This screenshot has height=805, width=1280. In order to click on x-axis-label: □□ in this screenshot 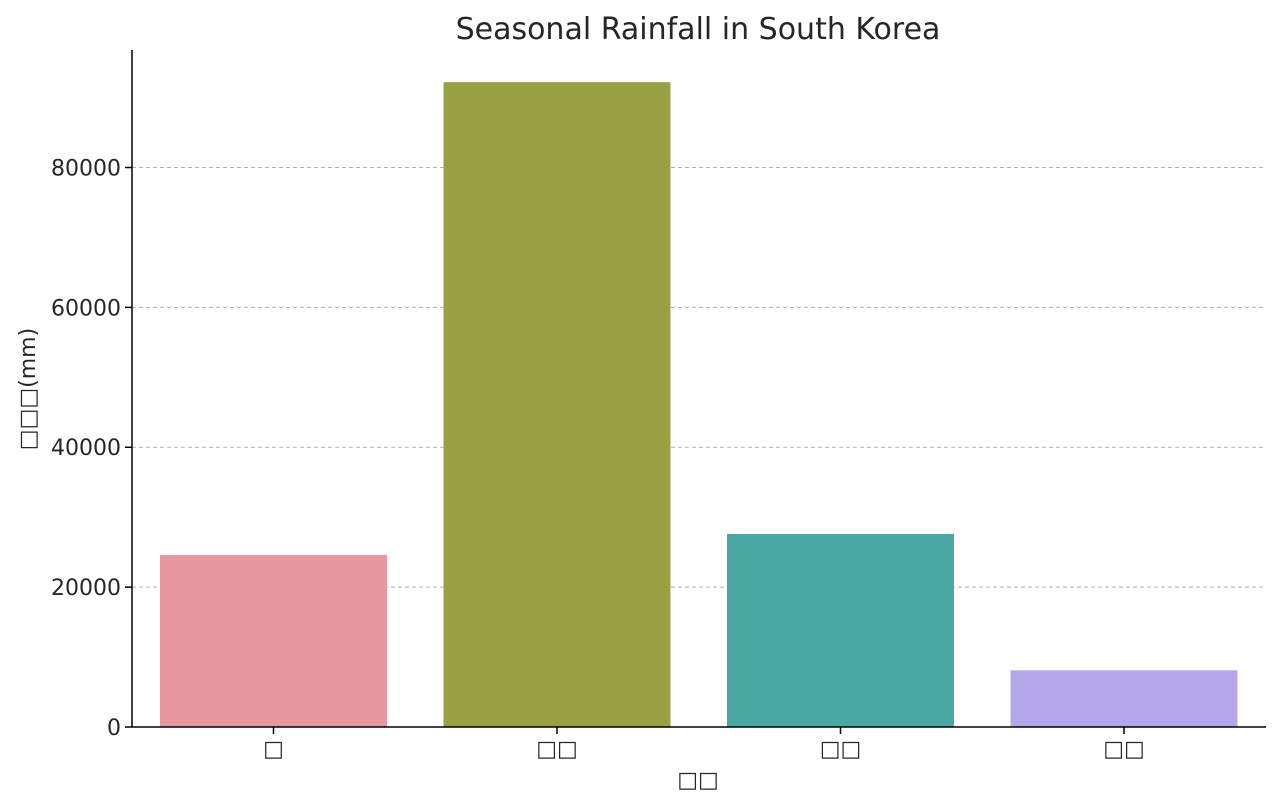, I will do `click(698, 780)`.